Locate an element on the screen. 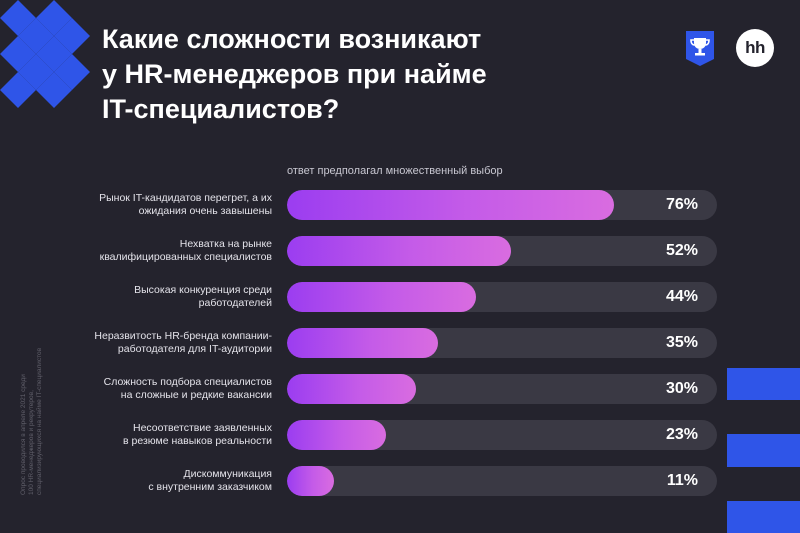 Image resolution: width=800 pixels, height=533 pixels. bar-value-label: 52% is located at coordinates (681, 250).